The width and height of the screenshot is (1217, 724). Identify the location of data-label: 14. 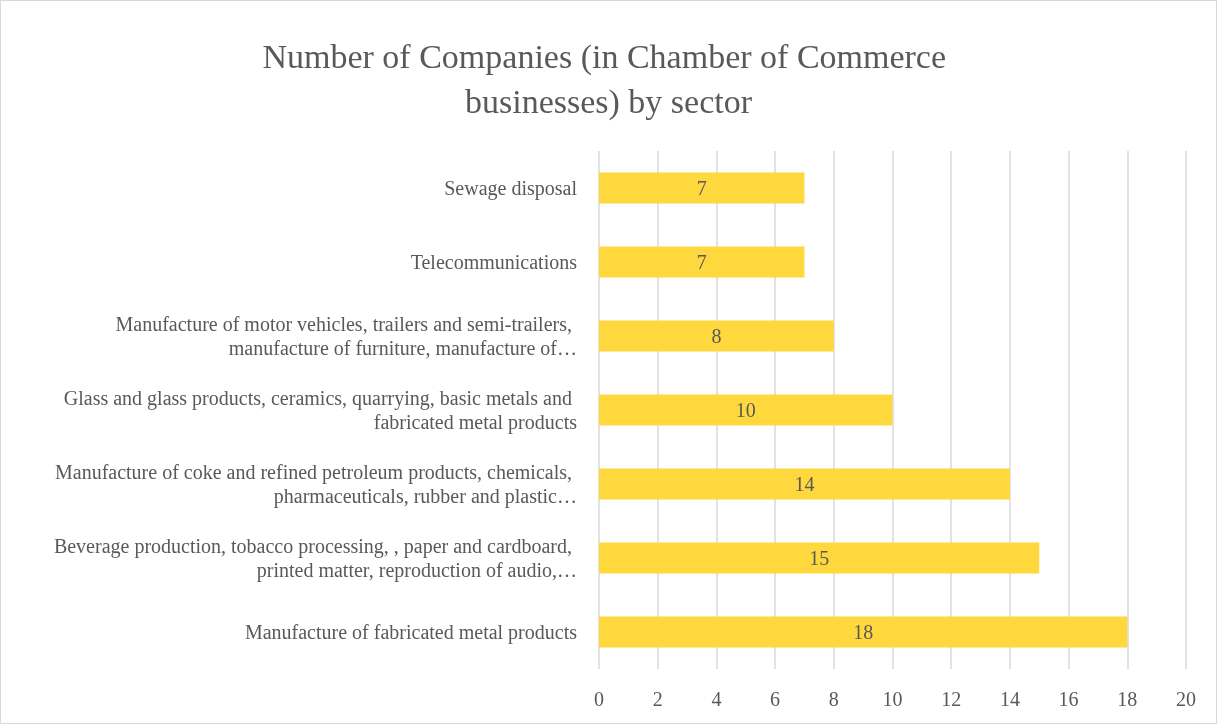
(804, 484).